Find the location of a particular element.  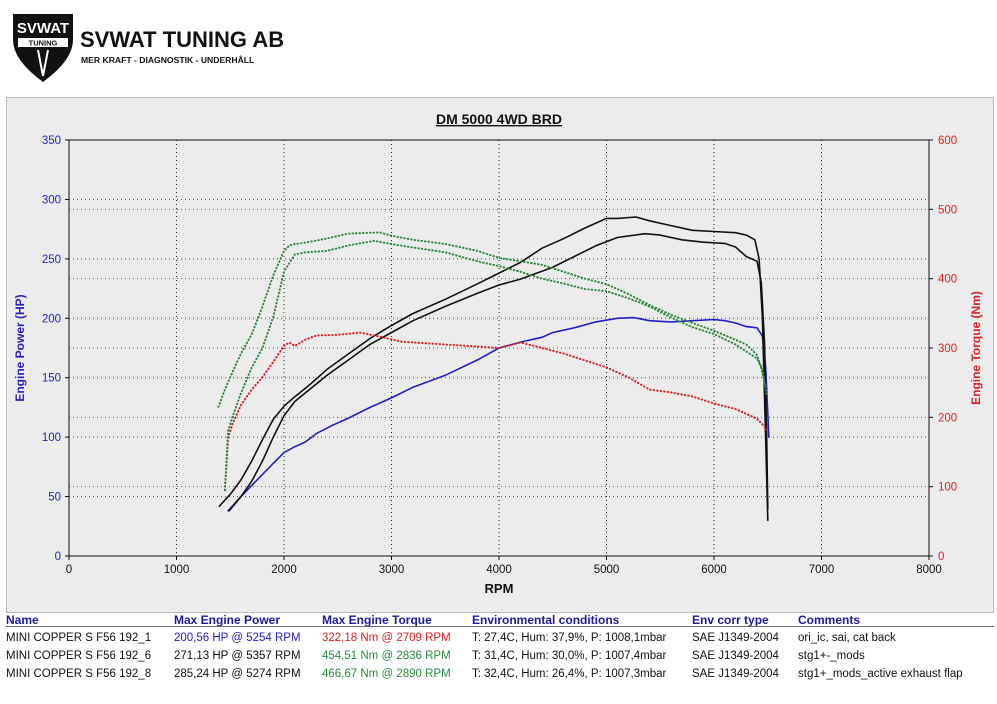

y2-tick-label: 300 is located at coordinates (947, 349).